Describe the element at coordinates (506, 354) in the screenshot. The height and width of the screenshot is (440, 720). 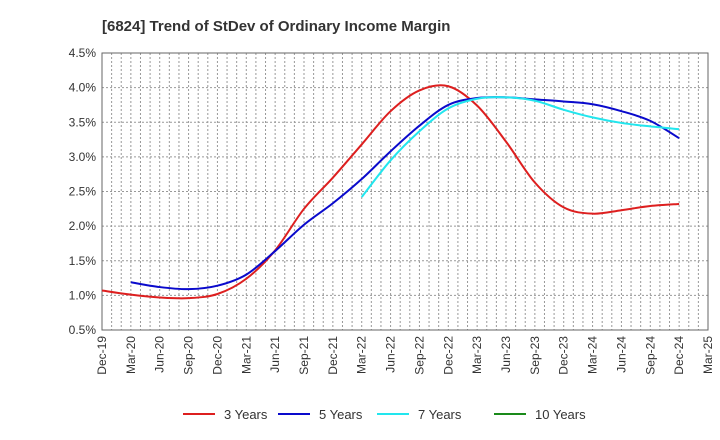
I see `x-tick-label: Jun-23` at that location.